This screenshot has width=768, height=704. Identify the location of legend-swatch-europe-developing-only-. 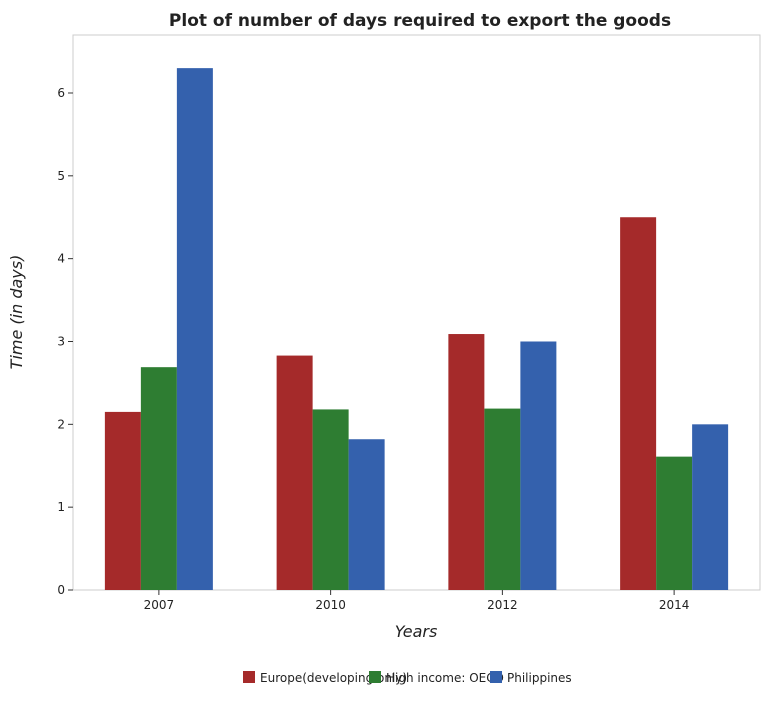
(249, 677).